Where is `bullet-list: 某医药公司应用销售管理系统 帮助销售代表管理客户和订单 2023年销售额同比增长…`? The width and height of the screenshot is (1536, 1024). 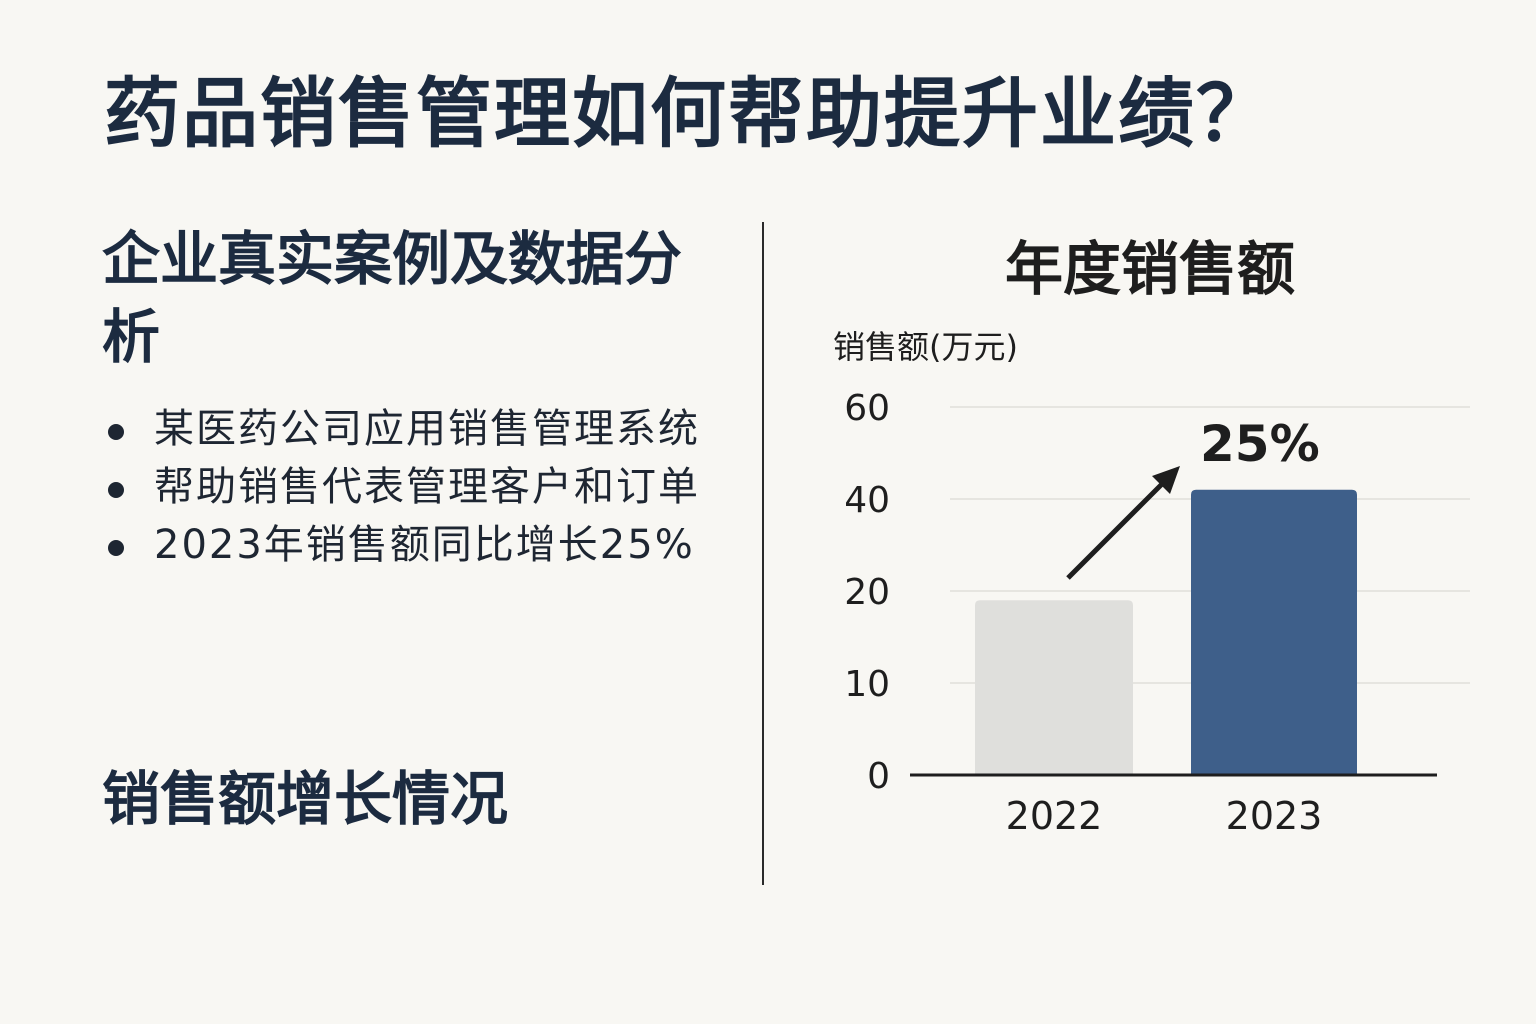 bullet-list: 某医药公司应用销售管理系统 帮助销售代表管理客户和订单 2023年销售额同比增长… is located at coordinates (418, 487).